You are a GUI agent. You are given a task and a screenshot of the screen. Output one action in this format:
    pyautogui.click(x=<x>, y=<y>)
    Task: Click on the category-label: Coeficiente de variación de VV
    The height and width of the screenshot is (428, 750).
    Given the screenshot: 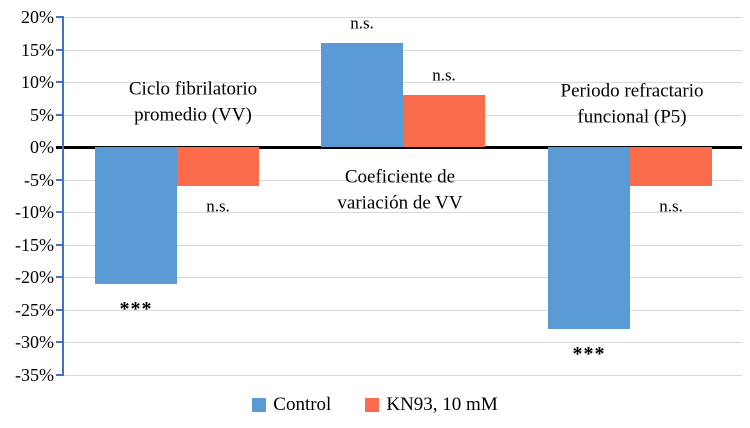 What is the action you would take?
    pyautogui.click(x=399, y=189)
    